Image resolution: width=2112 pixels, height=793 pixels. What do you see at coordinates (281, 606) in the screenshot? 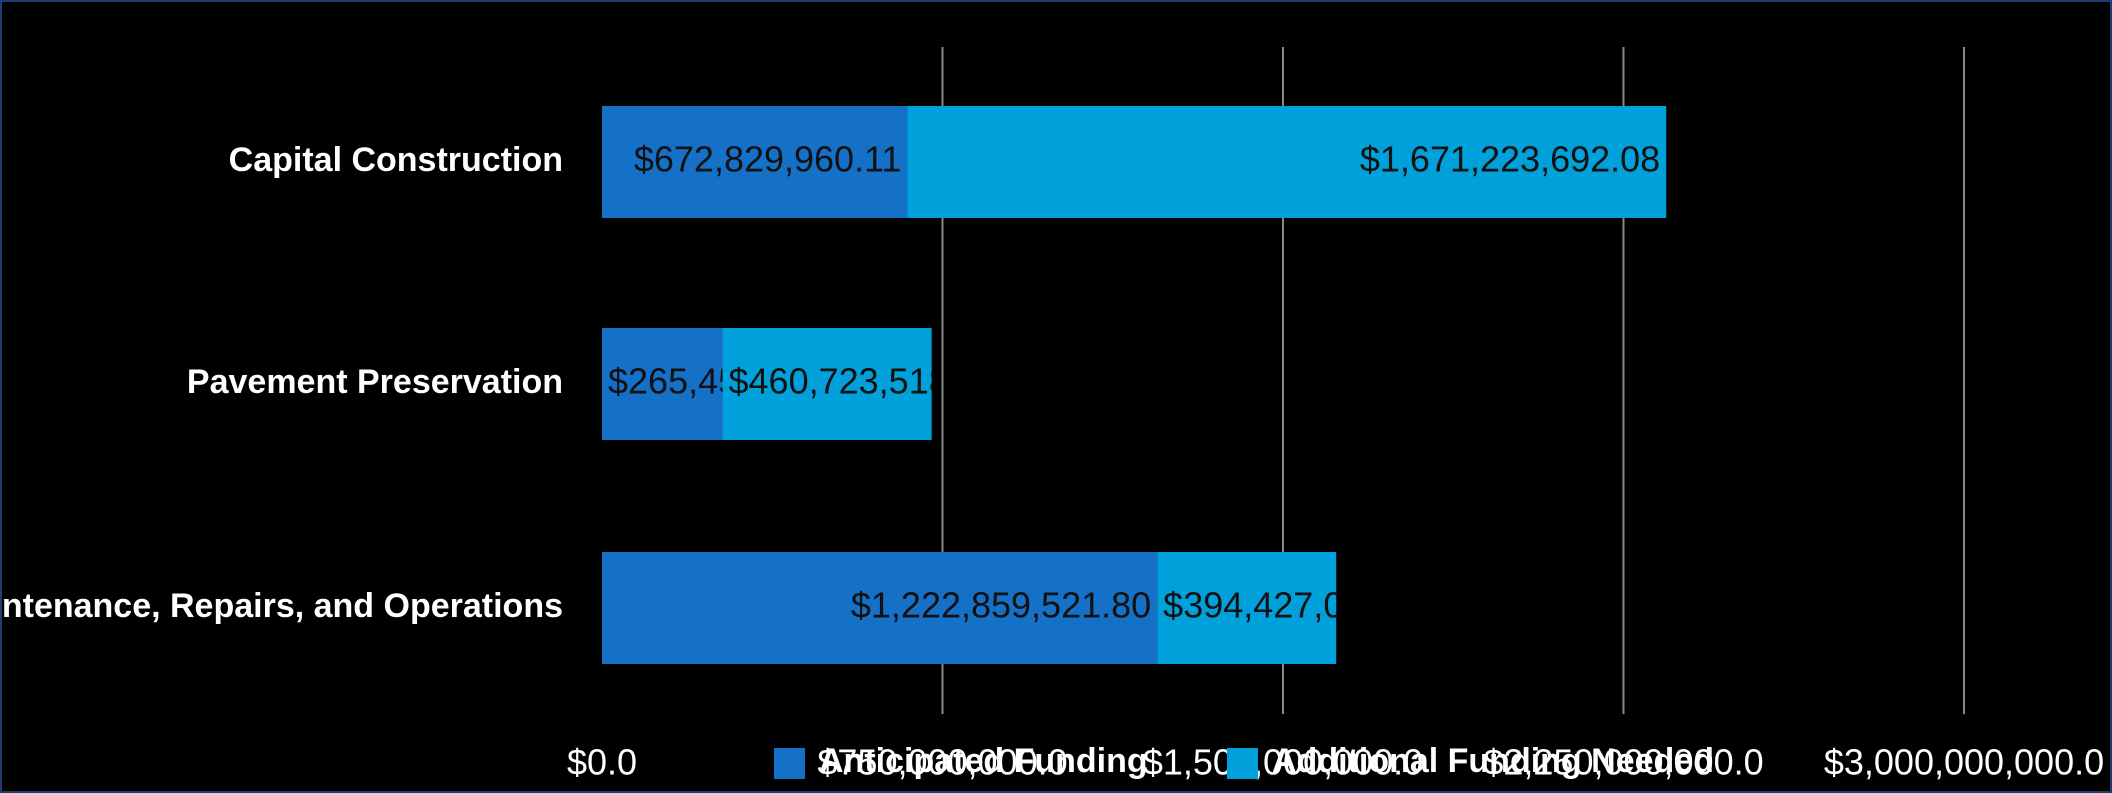
I see `category-label: Maintenance, Repairs, and Operations` at bounding box center [281, 606].